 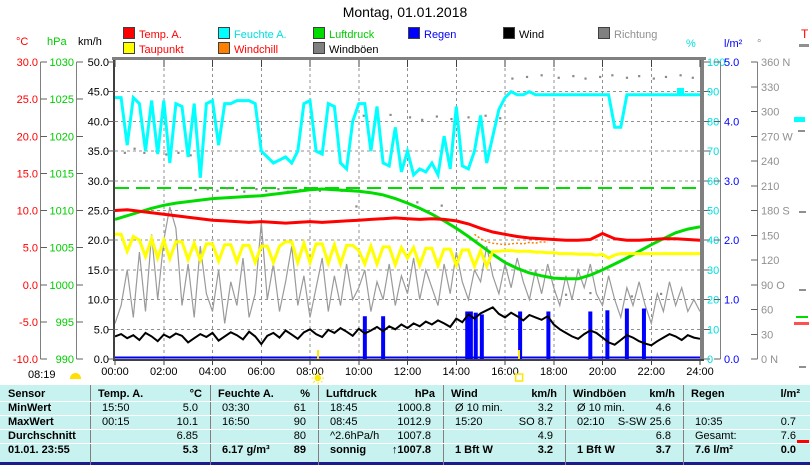 What do you see at coordinates (90, 42) in the screenshot?
I see `windspeed-axis-unit: km/h` at bounding box center [90, 42].